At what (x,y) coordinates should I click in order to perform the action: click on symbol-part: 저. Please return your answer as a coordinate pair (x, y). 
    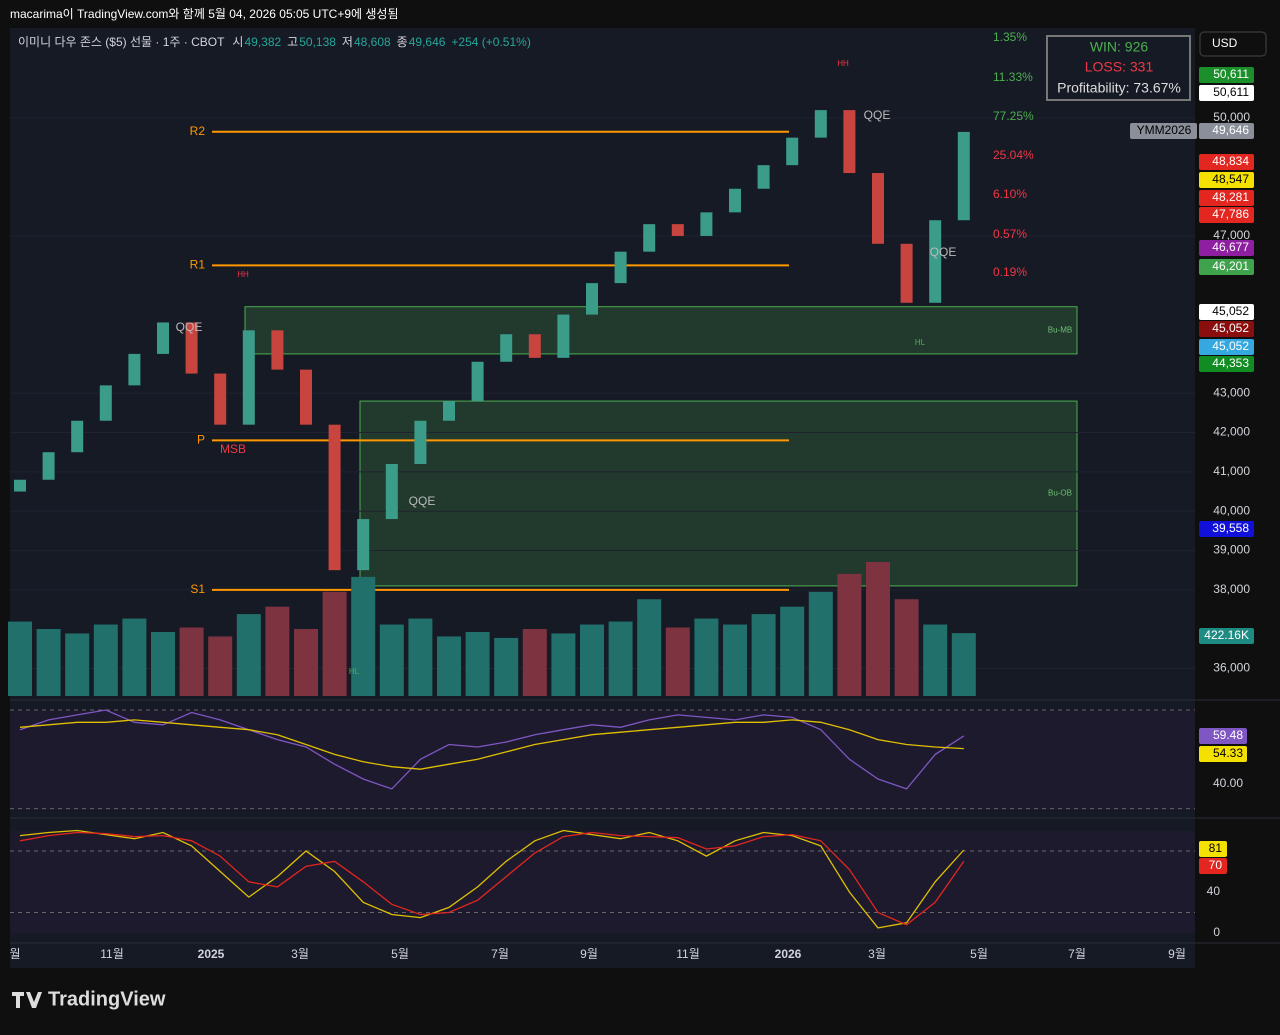
    Looking at the image, I should click on (347, 42).